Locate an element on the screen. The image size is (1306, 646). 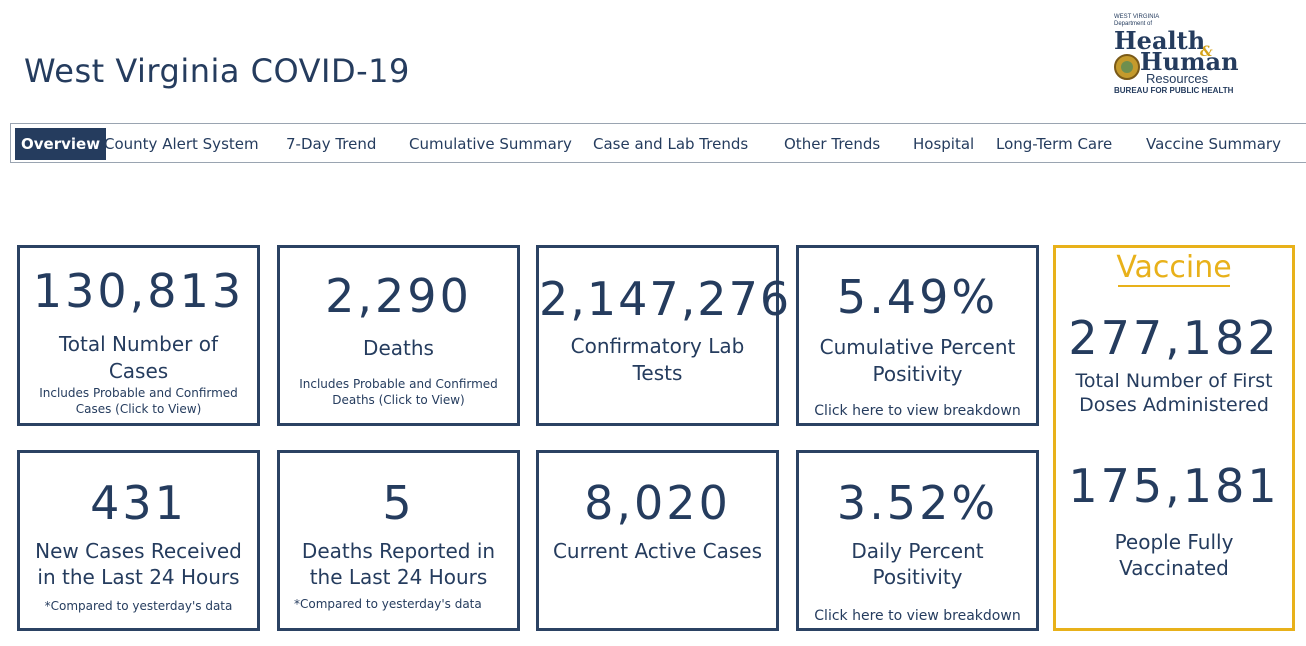
active-cases-card: 8,020 Current Active Cases is located at coordinates (657, 540).